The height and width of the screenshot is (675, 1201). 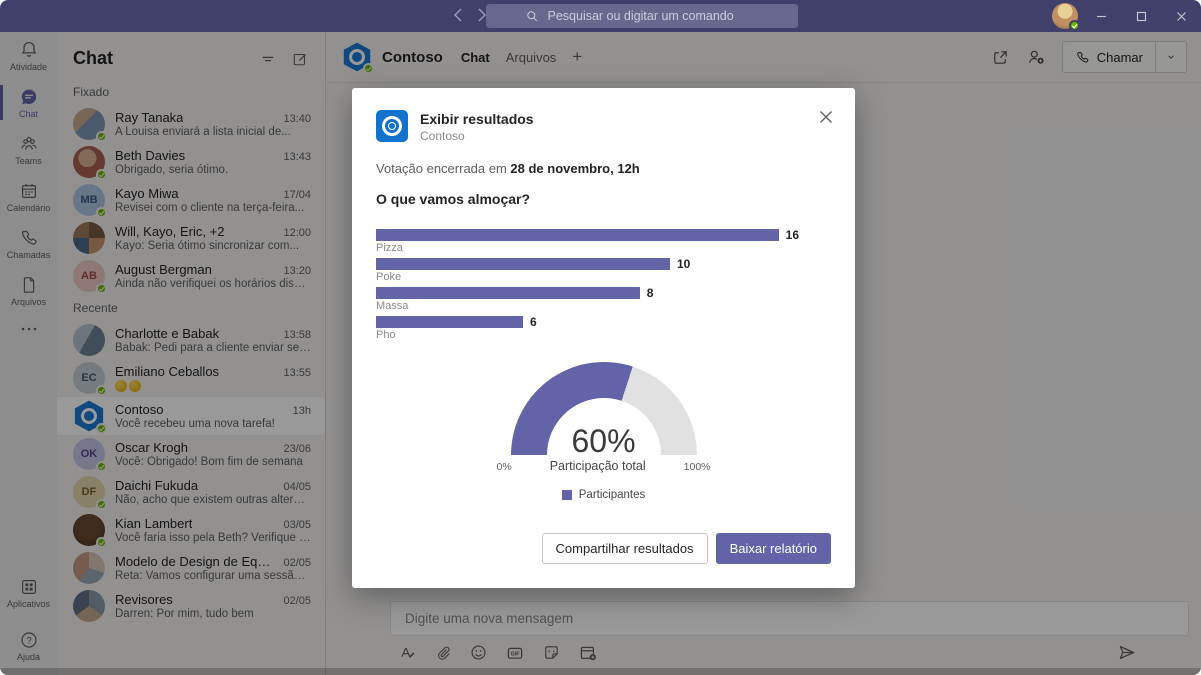 What do you see at coordinates (575, 168) in the screenshot?
I see `poll-end-date: 28 de novembro, 12h` at bounding box center [575, 168].